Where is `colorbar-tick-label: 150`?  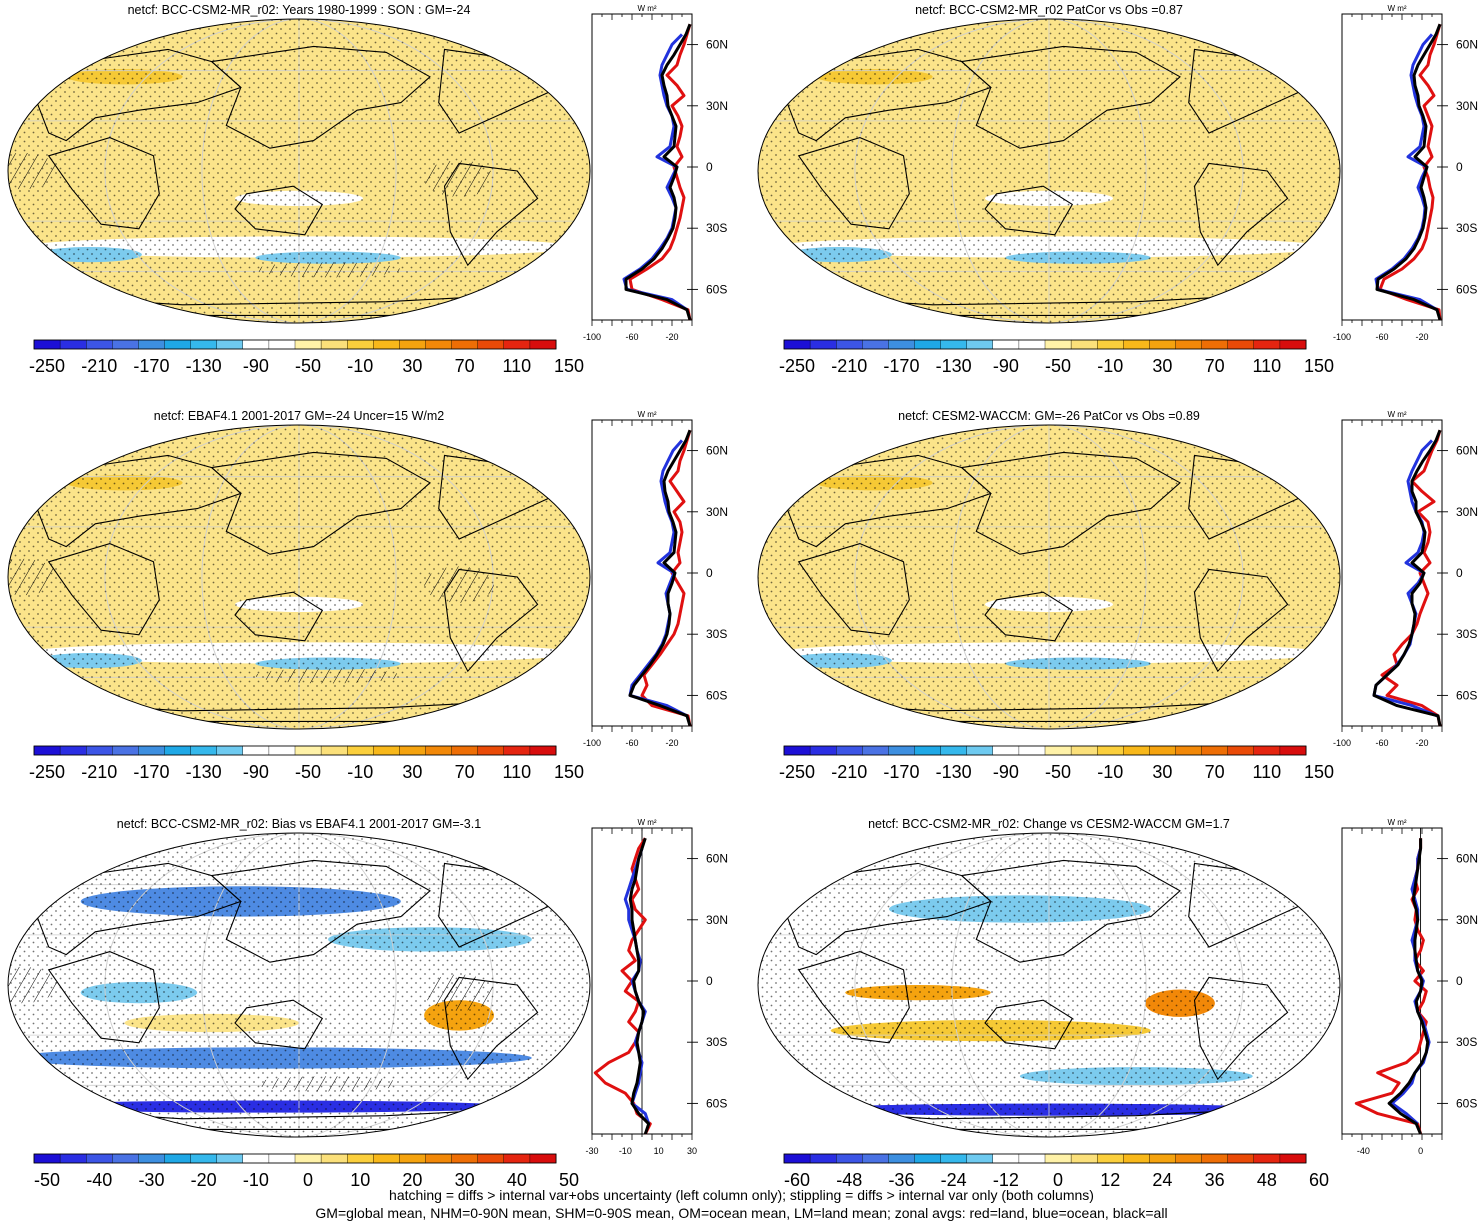
colorbar-tick-label: 150 is located at coordinates (569, 366).